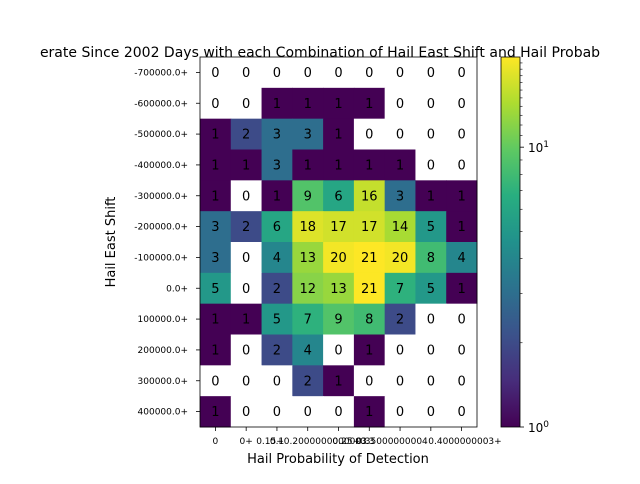  What do you see at coordinates (215, 289) in the screenshot?
I see `cell-value-label: 5` at bounding box center [215, 289].